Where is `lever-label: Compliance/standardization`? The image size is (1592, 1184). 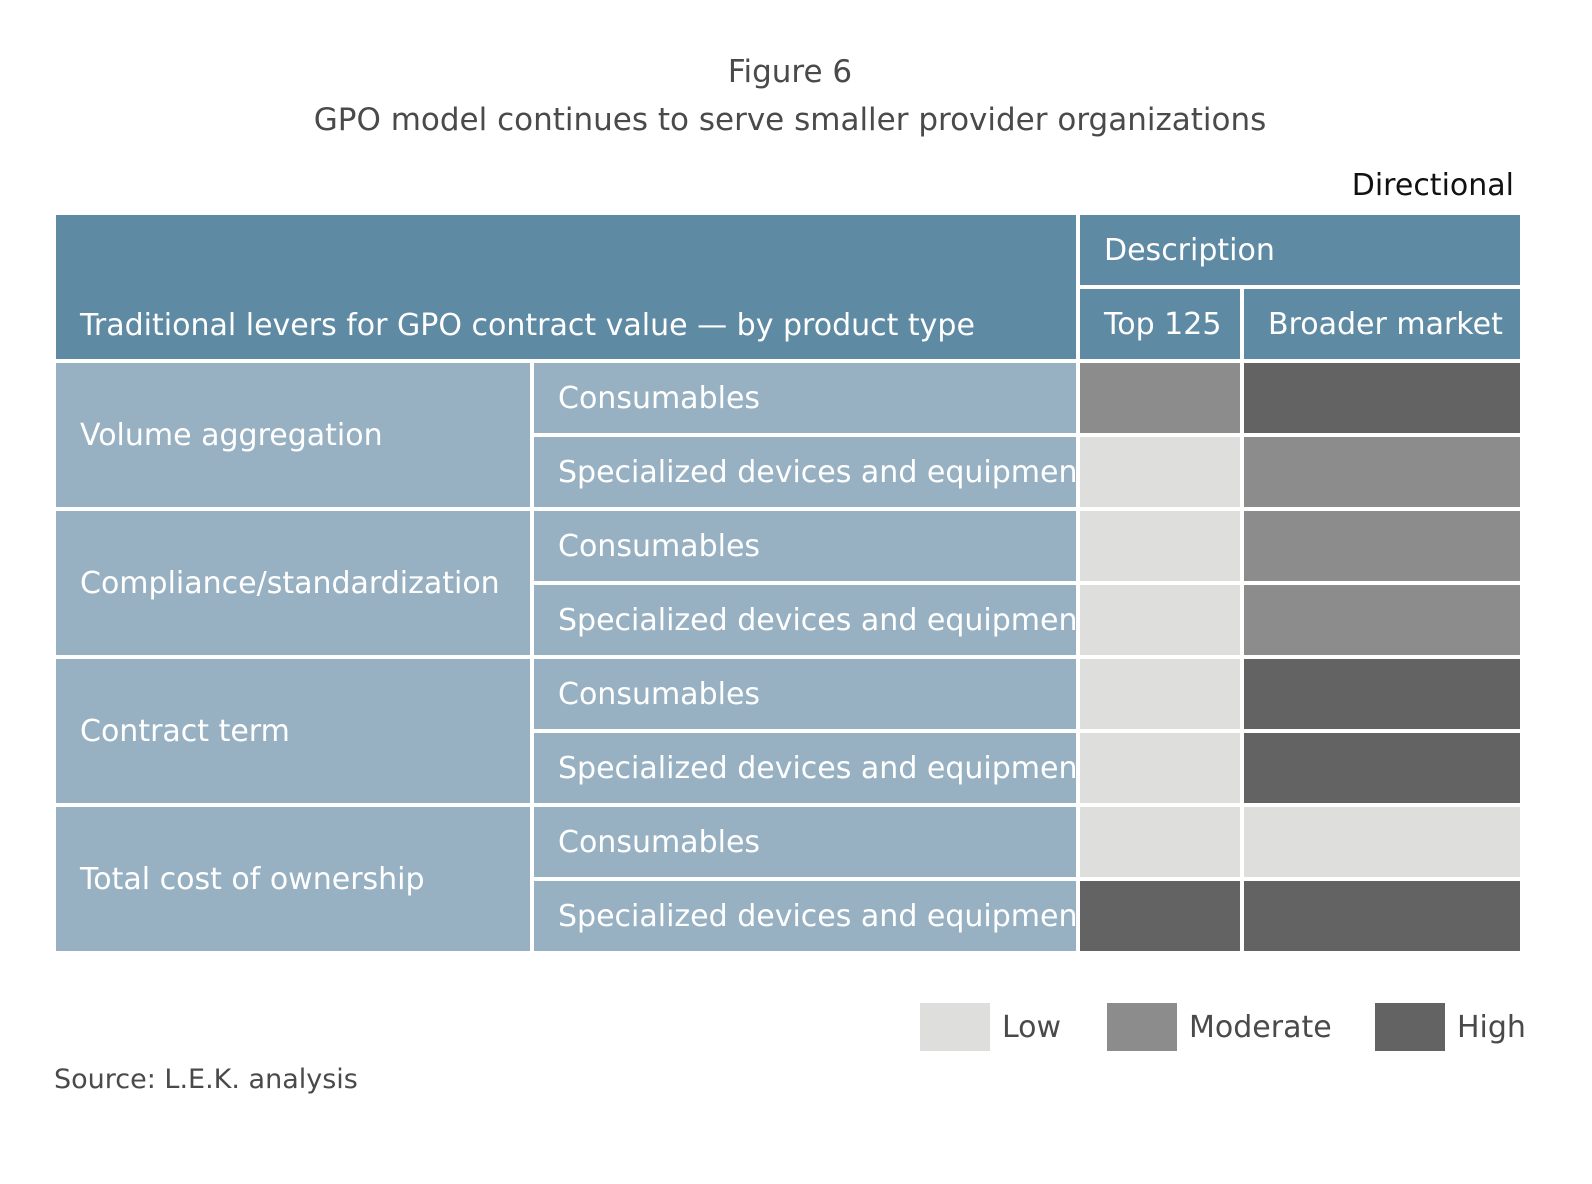 lever-label: Compliance/standardization is located at coordinates (290, 583).